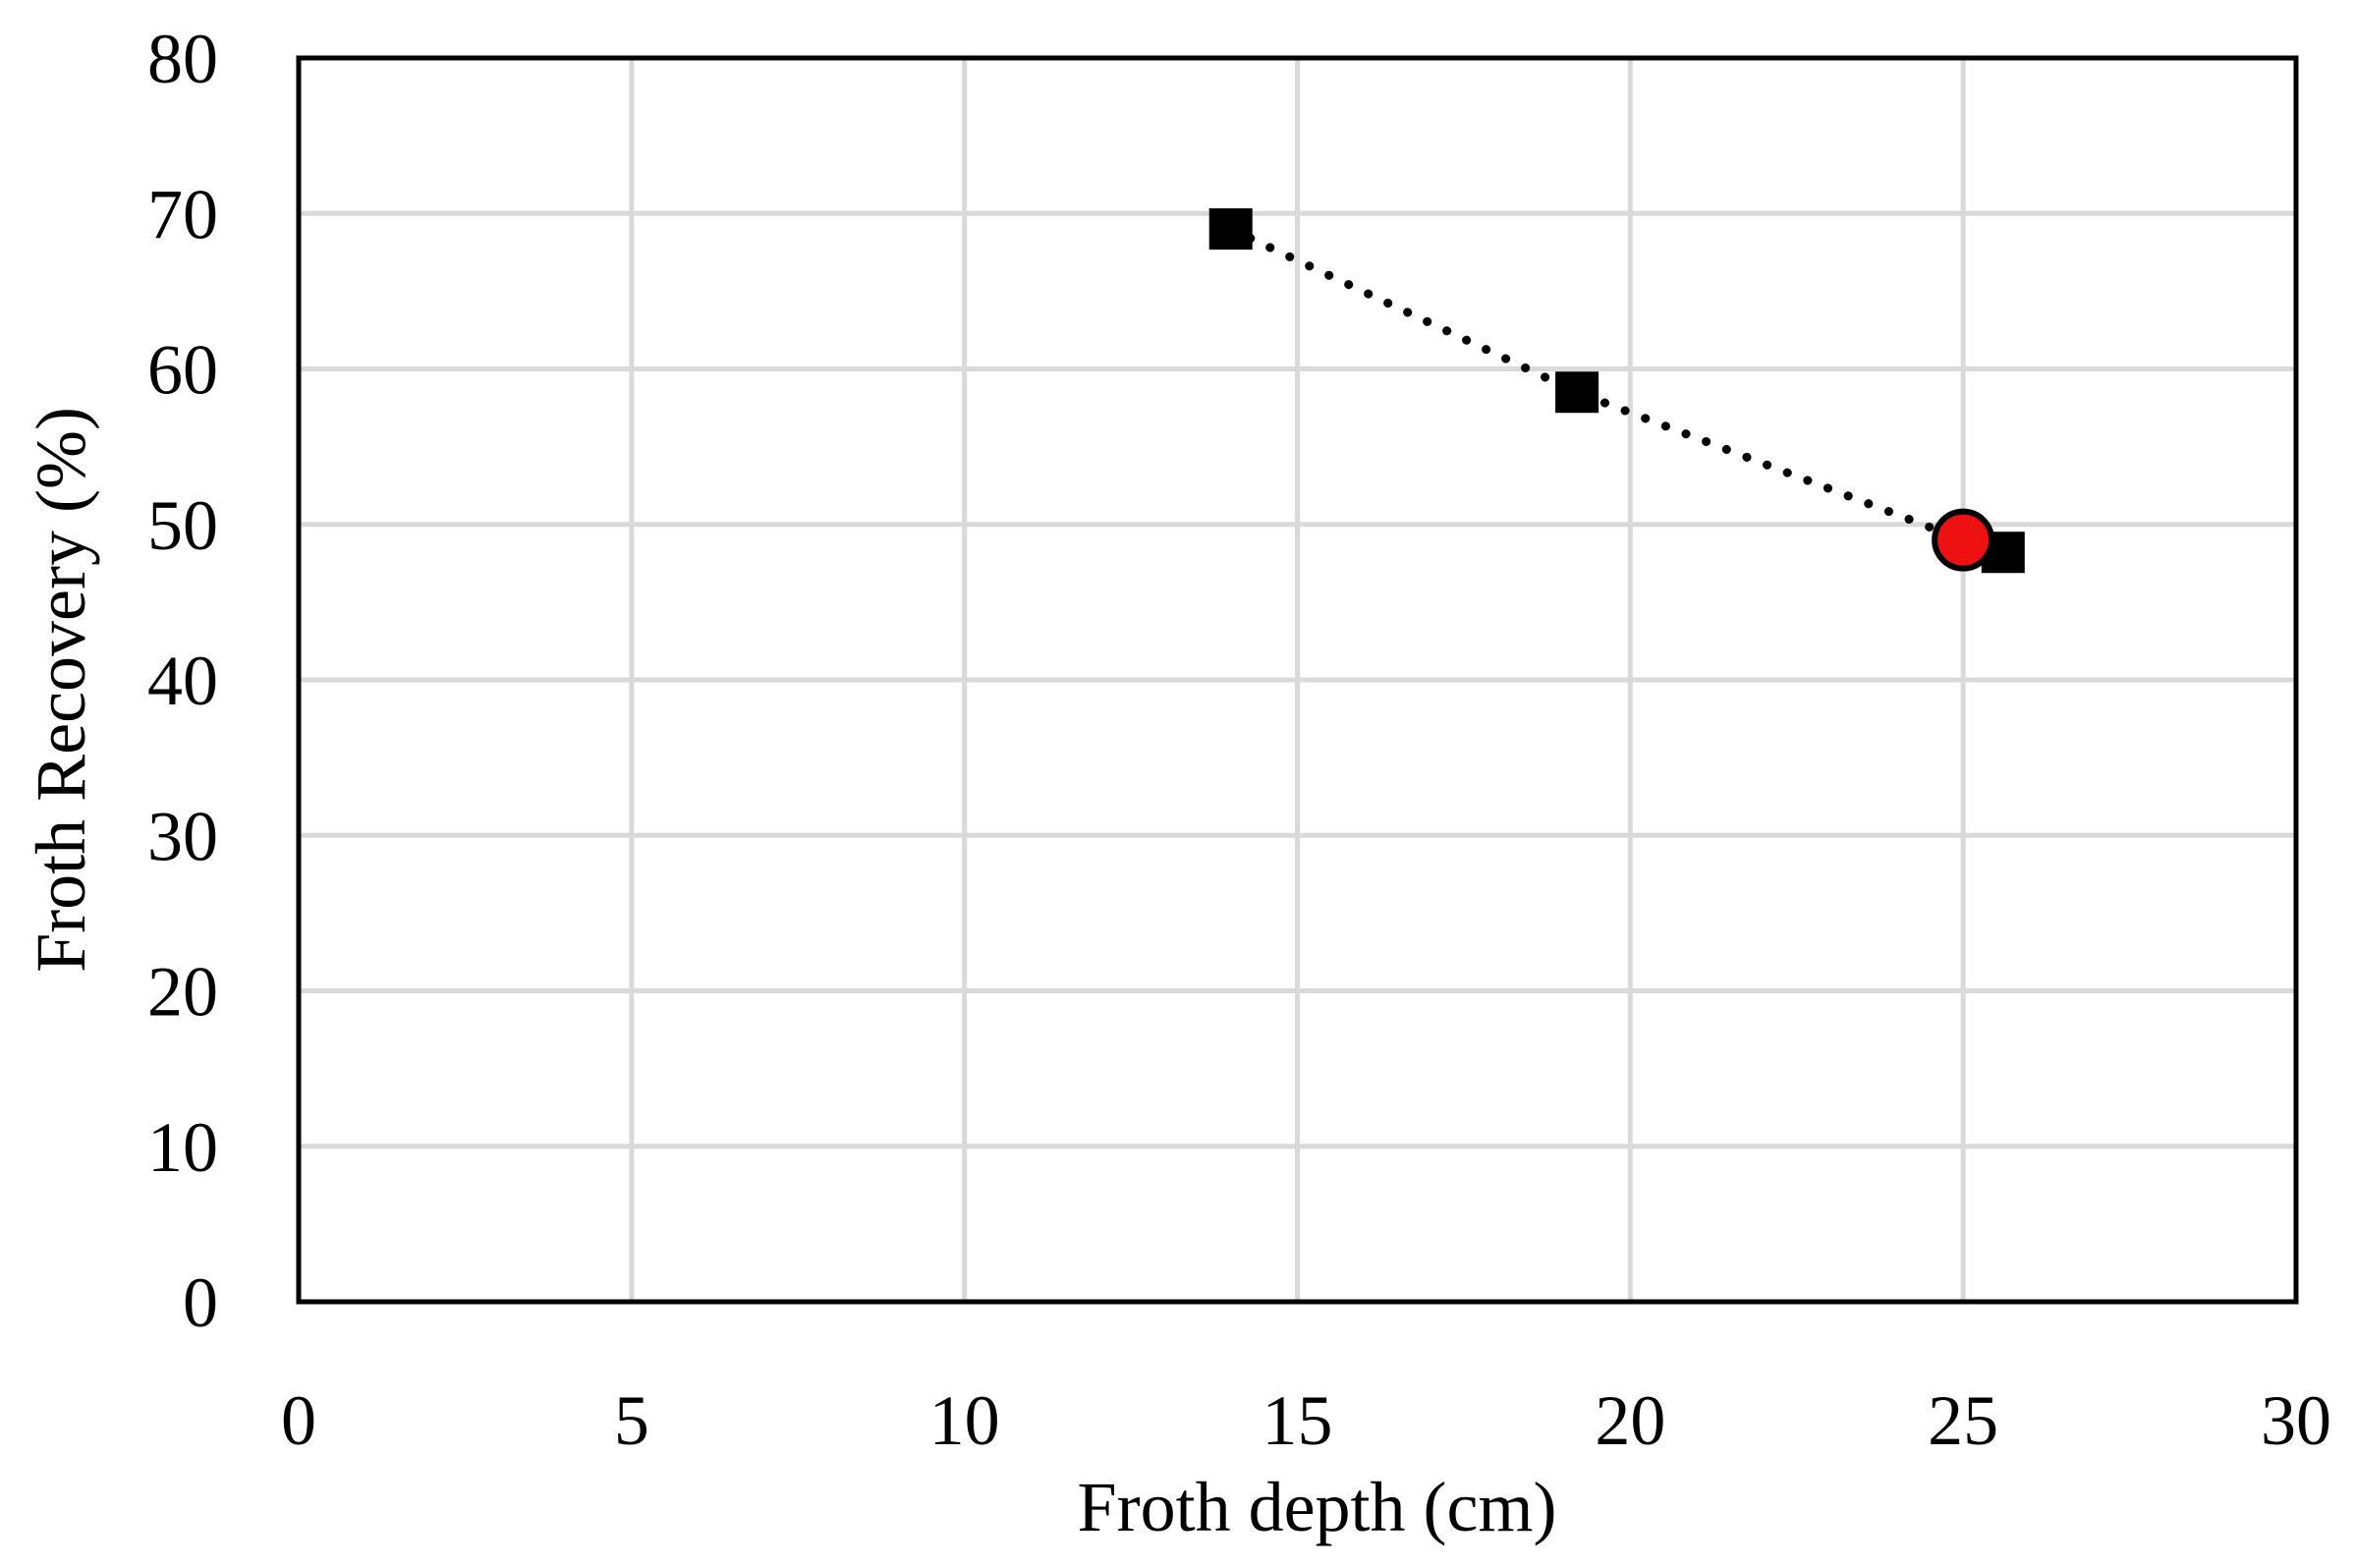 The width and height of the screenshot is (2355, 1568). What do you see at coordinates (1963, 540) in the screenshot?
I see `circle-marker` at bounding box center [1963, 540].